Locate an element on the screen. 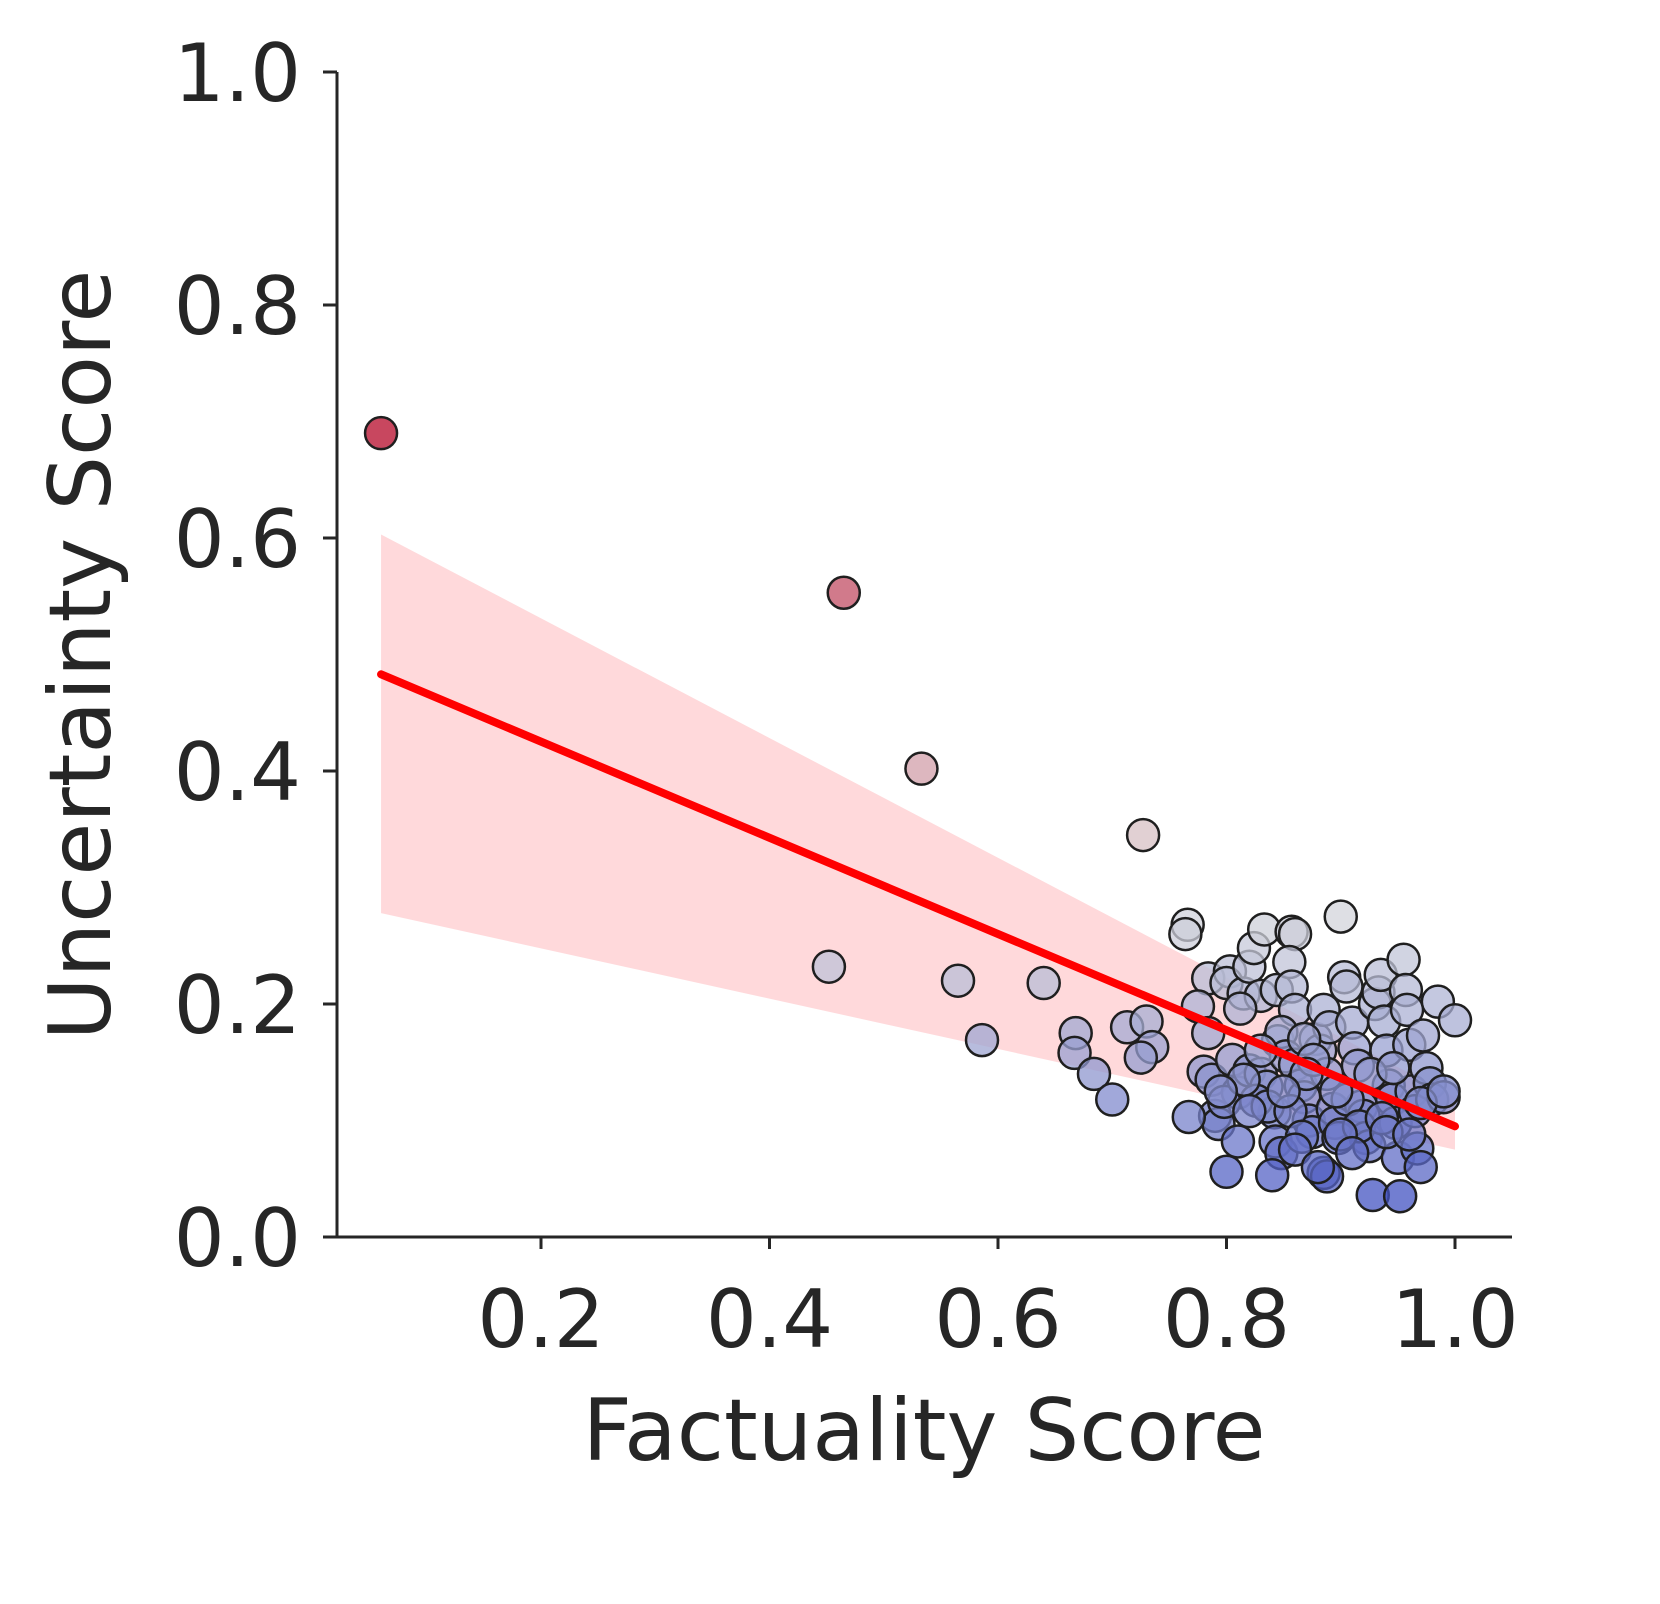  x-tick-label: 0.2 is located at coordinates (540, 1319).